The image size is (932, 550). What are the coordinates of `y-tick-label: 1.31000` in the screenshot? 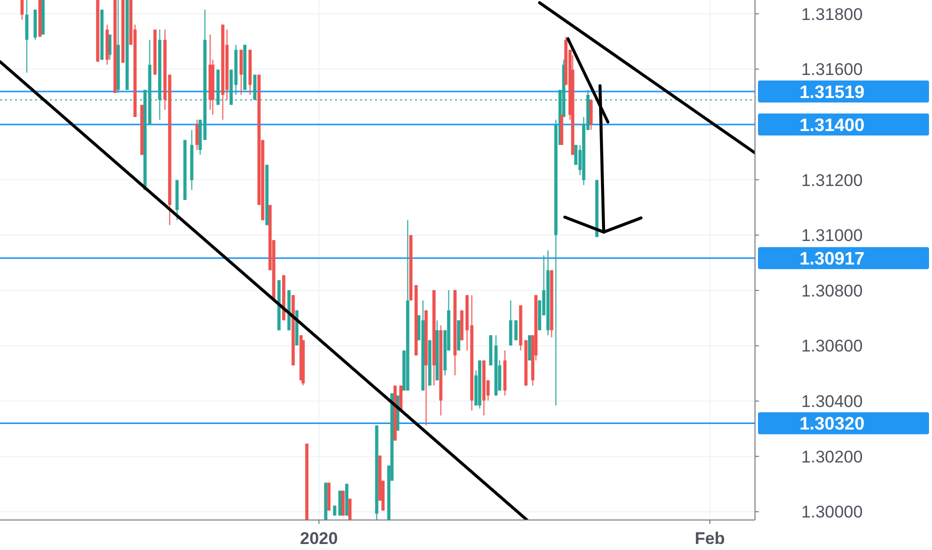 It's located at (832, 236).